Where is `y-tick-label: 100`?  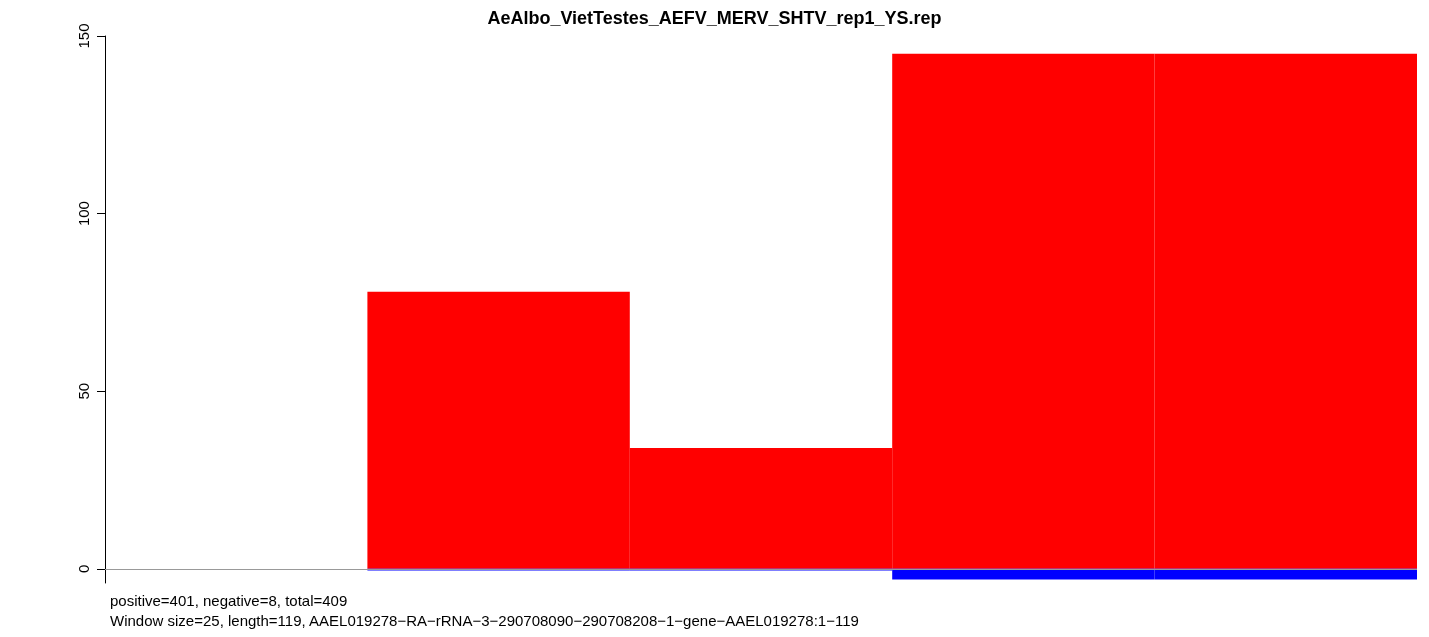 y-tick-label: 100 is located at coordinates (83, 214).